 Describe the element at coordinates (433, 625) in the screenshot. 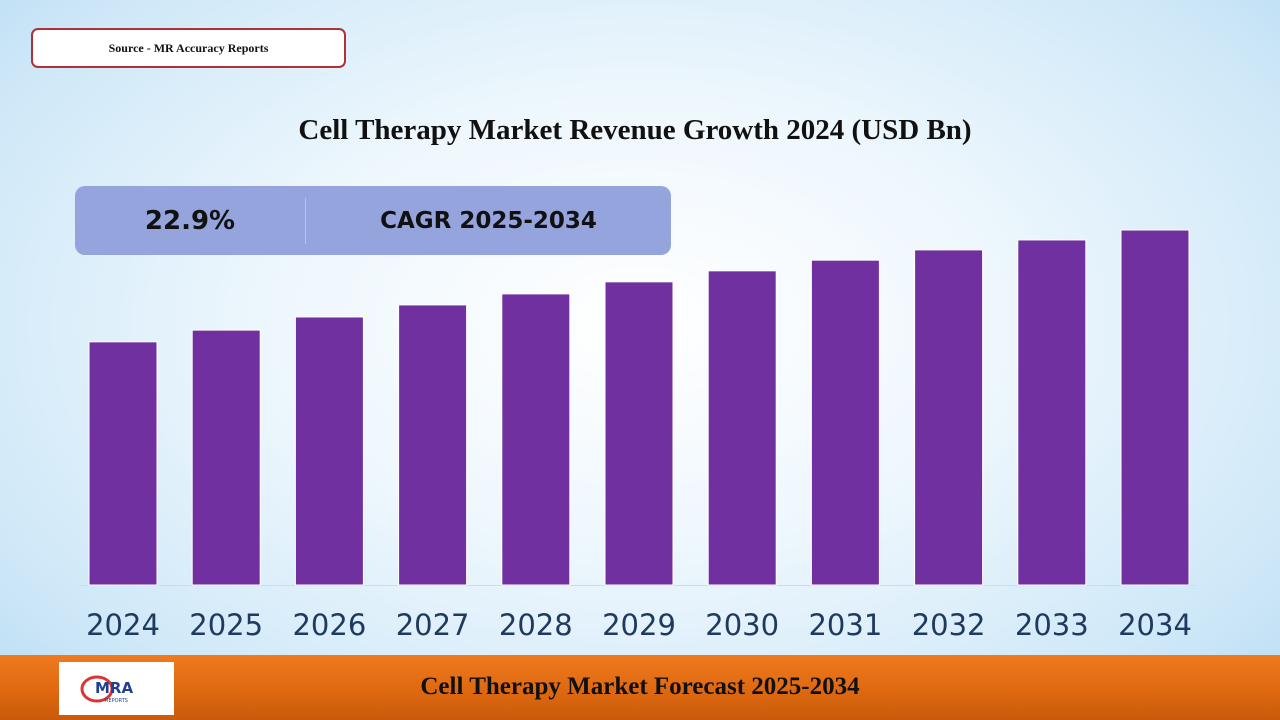

I see `x-tick-label: 2027` at that location.